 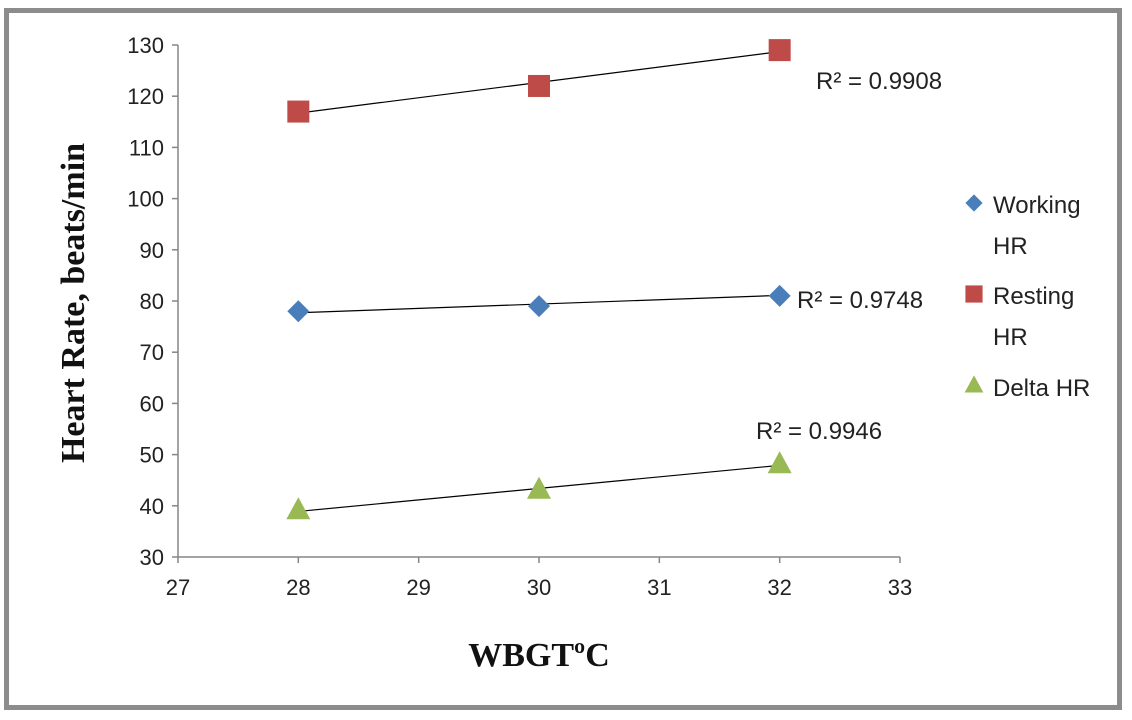 I want to click on resting-hr-legend-marker, so click(x=974, y=294).